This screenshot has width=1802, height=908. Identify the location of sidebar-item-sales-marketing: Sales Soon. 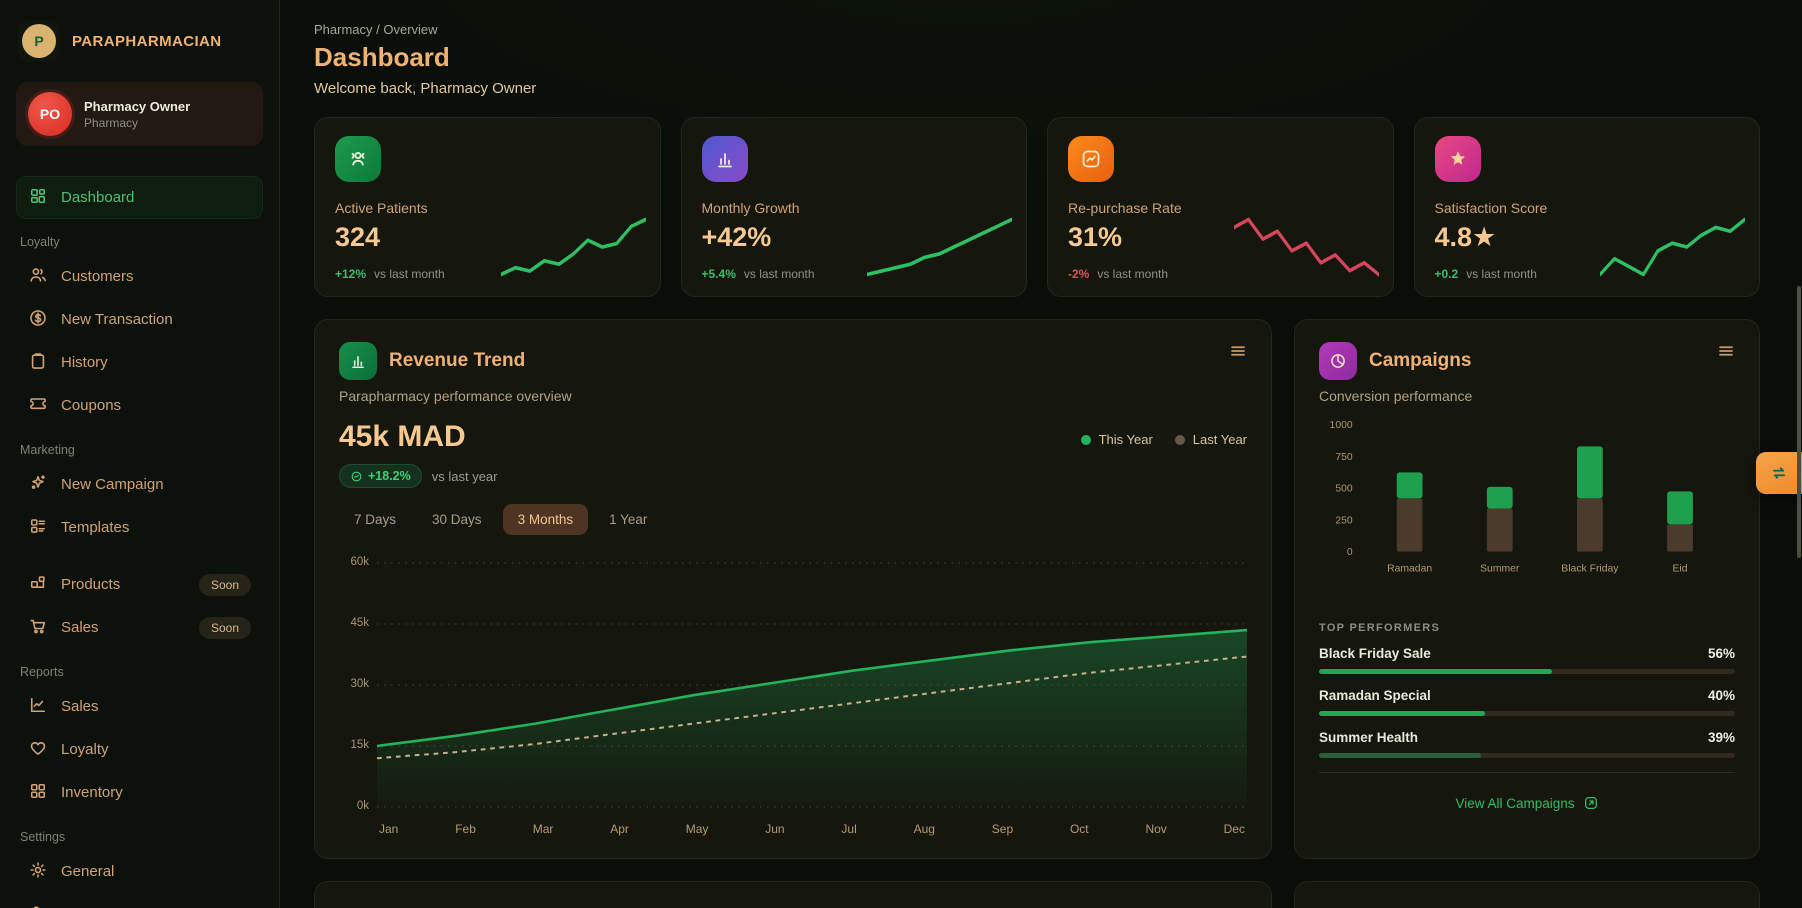
(139, 627).